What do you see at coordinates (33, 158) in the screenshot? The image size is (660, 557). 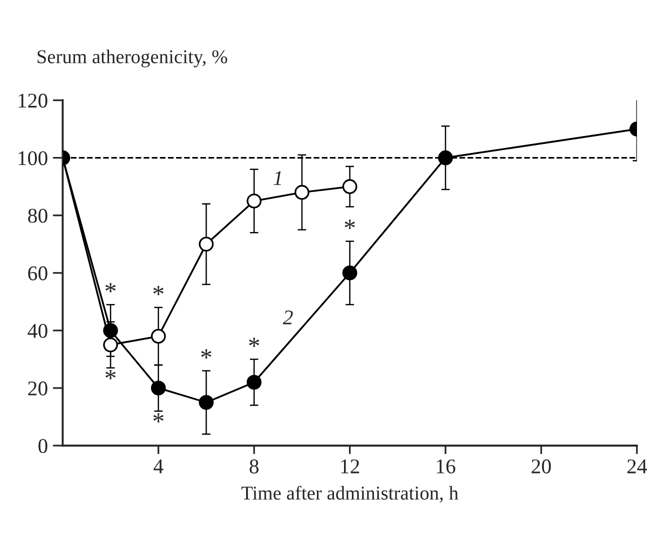 I see `y-tick-label: 100` at bounding box center [33, 158].